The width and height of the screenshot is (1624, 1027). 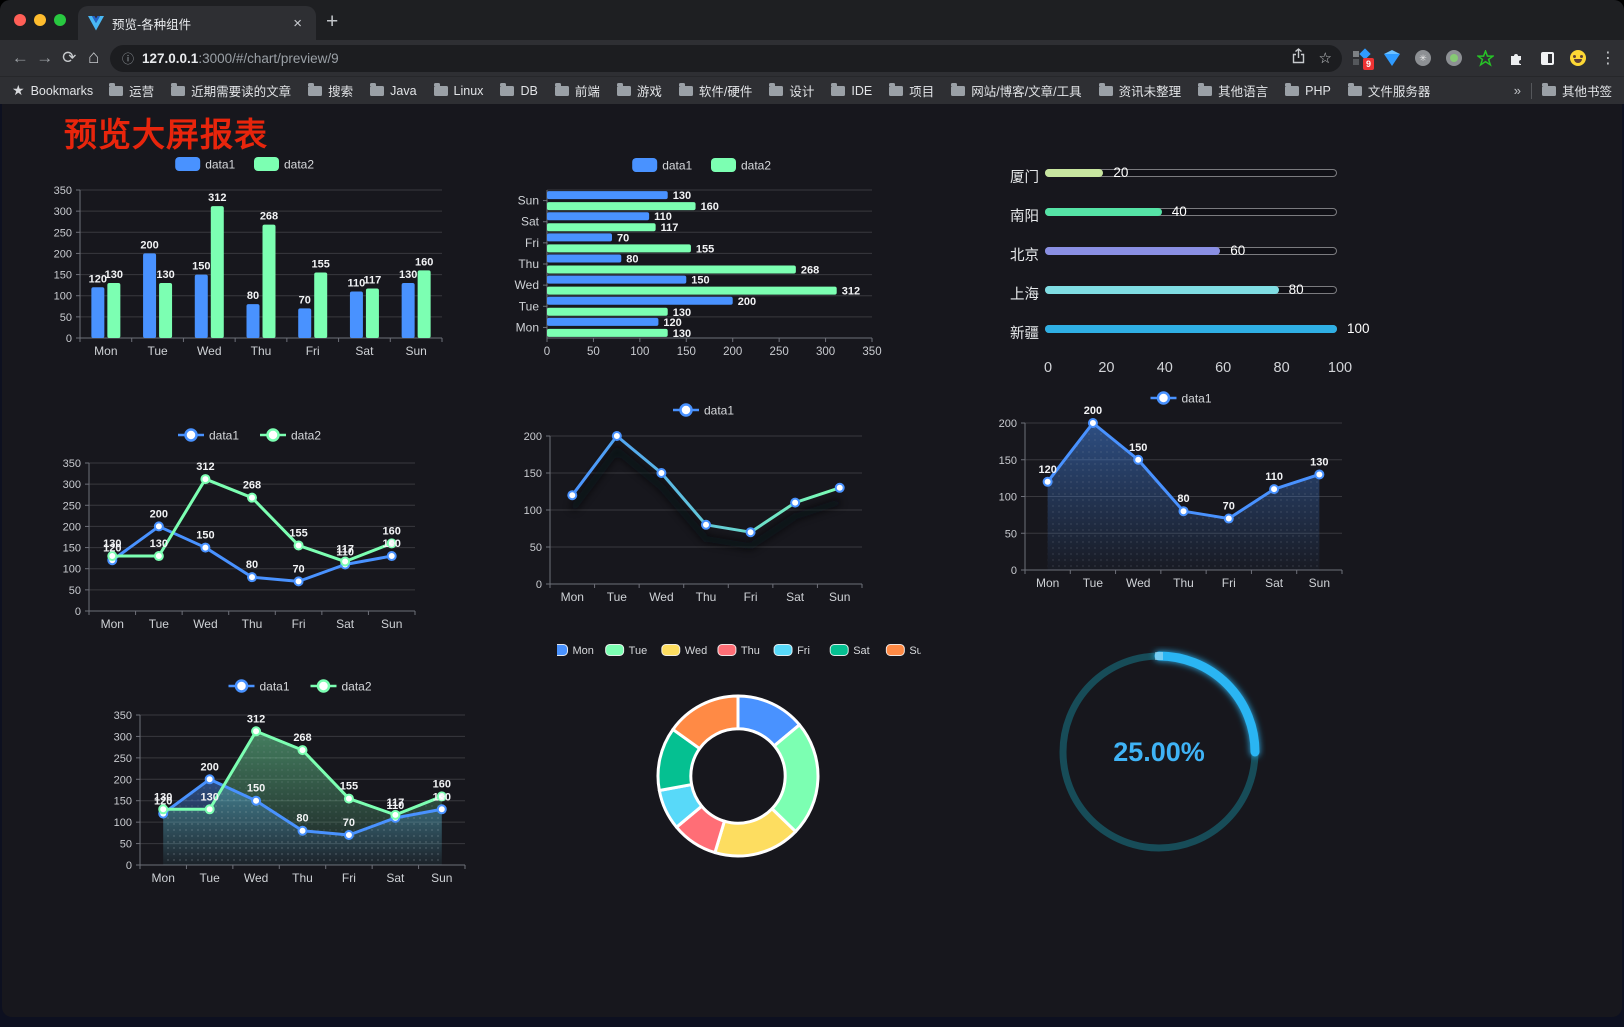 What do you see at coordinates (1517, 90) in the screenshot?
I see `bookmarks-overflow-chevron: »` at bounding box center [1517, 90].